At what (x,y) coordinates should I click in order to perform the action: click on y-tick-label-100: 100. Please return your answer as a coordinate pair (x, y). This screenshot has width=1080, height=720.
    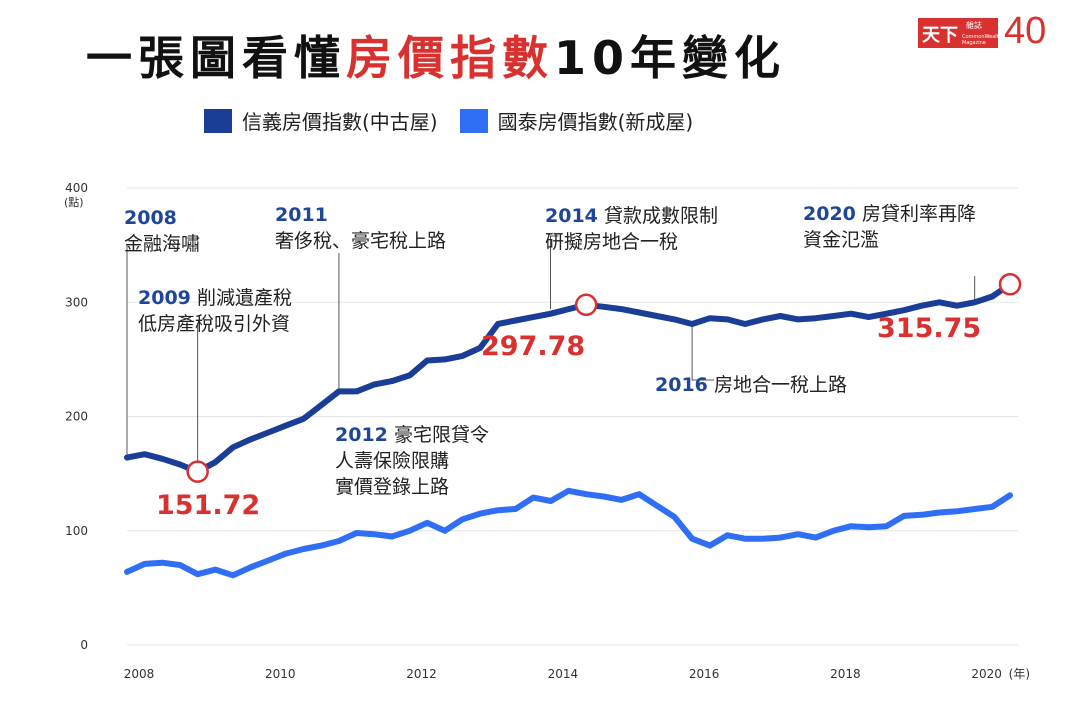
    Looking at the image, I should click on (76, 531).